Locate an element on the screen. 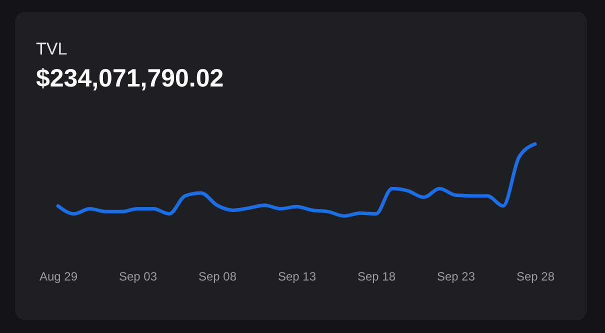 The width and height of the screenshot is (605, 333). x-tick-label: Sep 08 is located at coordinates (217, 277).